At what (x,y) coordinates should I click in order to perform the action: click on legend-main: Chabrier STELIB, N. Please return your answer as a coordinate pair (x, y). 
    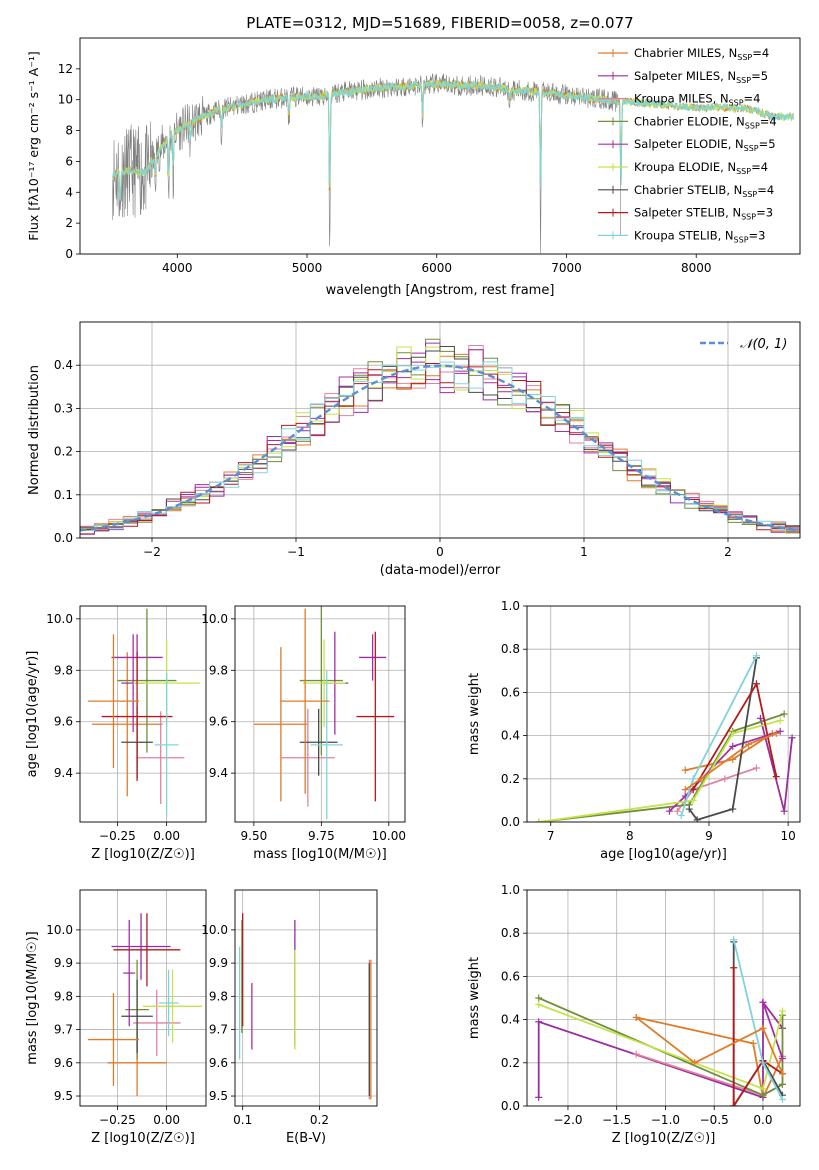
    Looking at the image, I should click on (688, 190).